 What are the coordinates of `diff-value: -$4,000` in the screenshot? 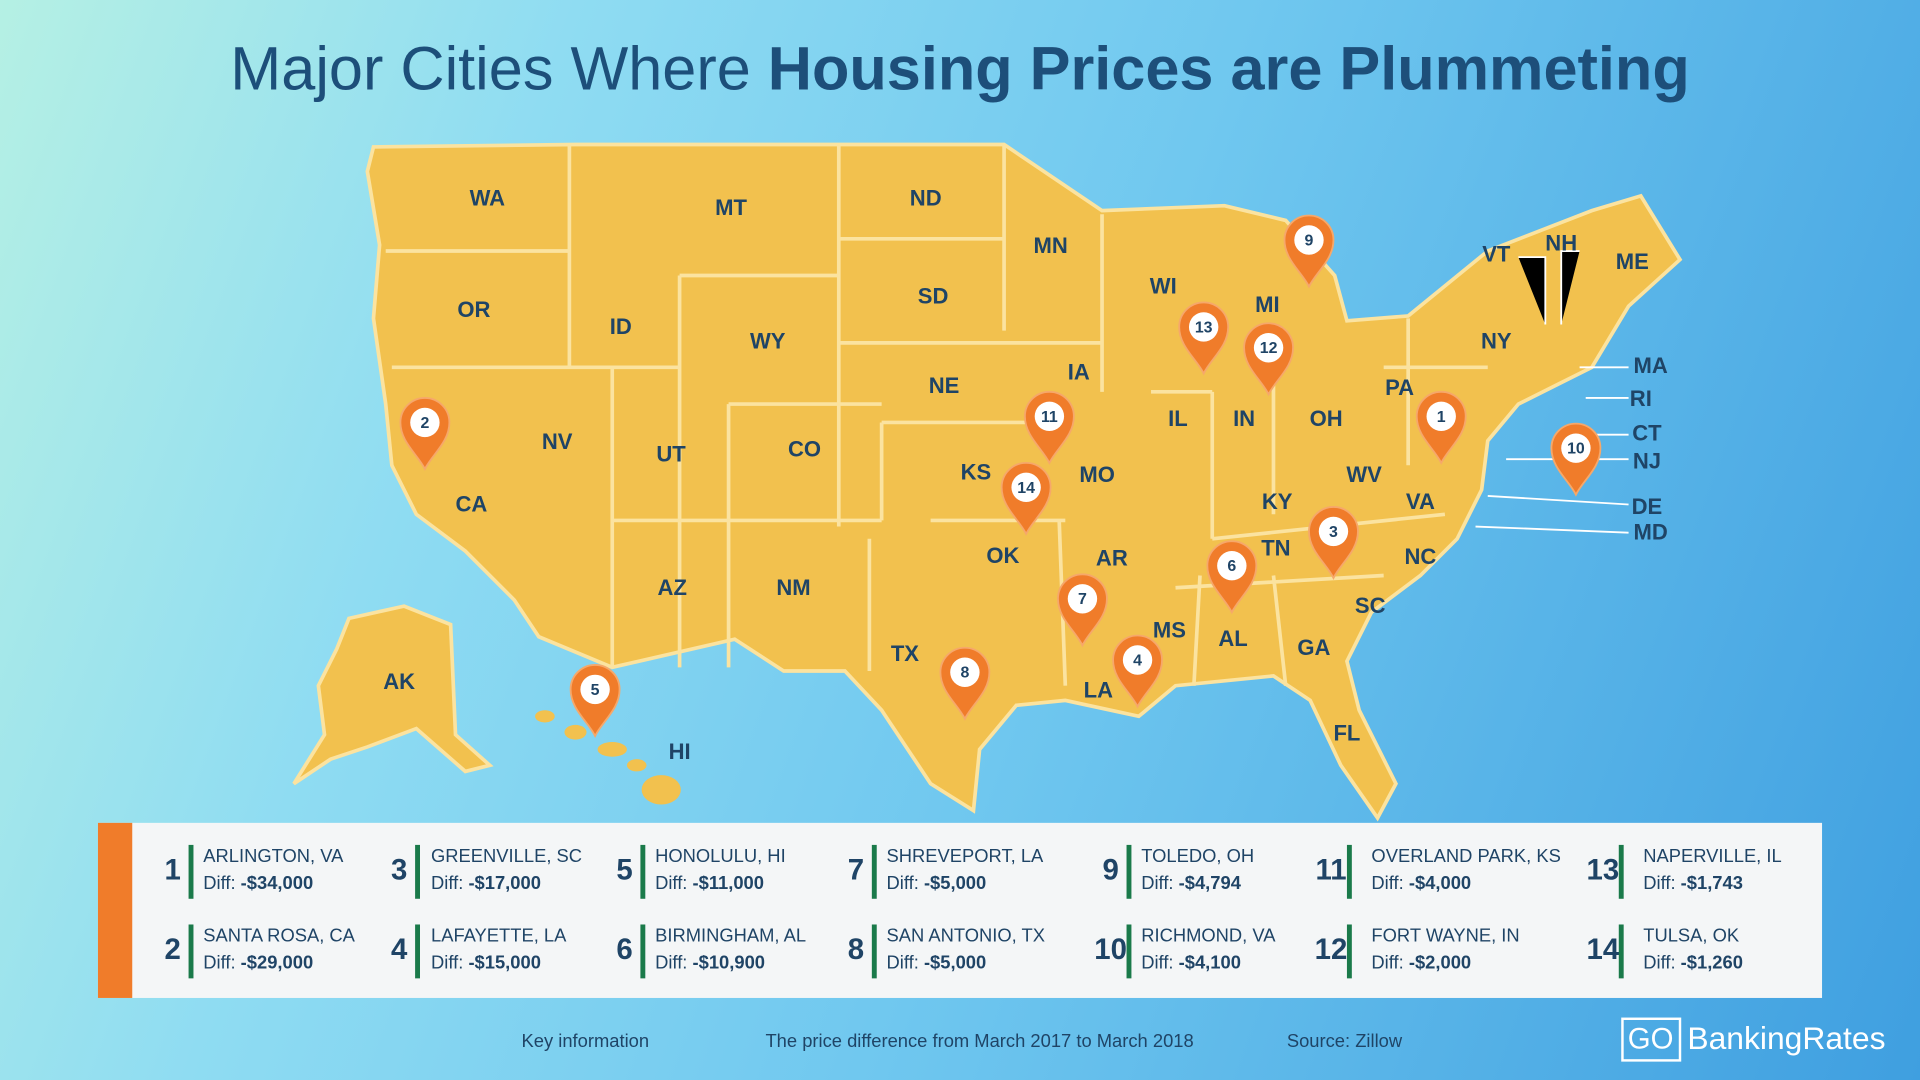 It's located at (1440, 882).